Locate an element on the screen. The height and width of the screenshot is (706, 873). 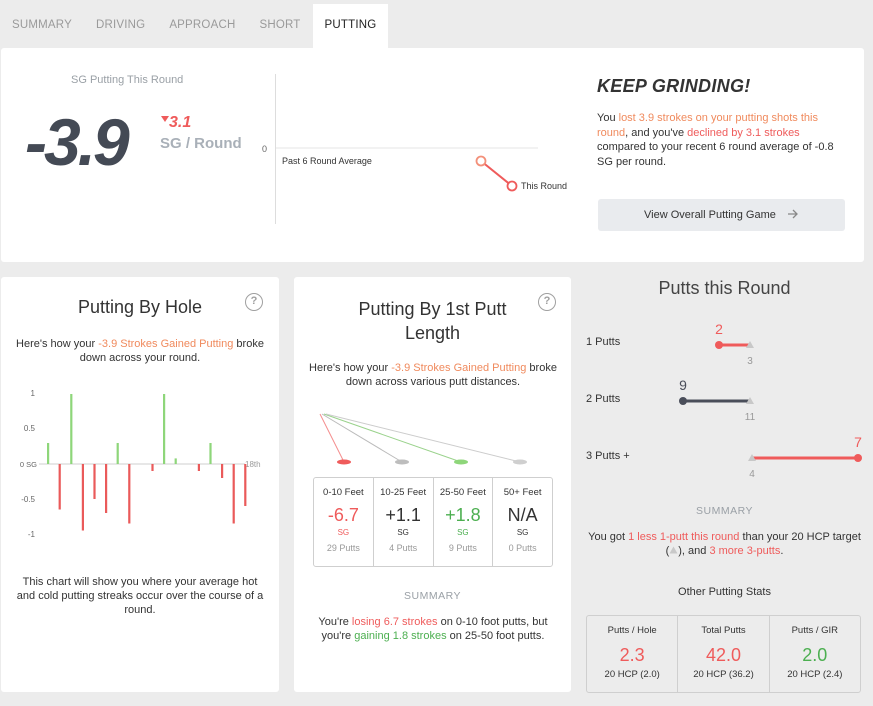
stat-total-putts: Total Putts 42.0 20 HCP (36.2) is located at coordinates (724, 654).